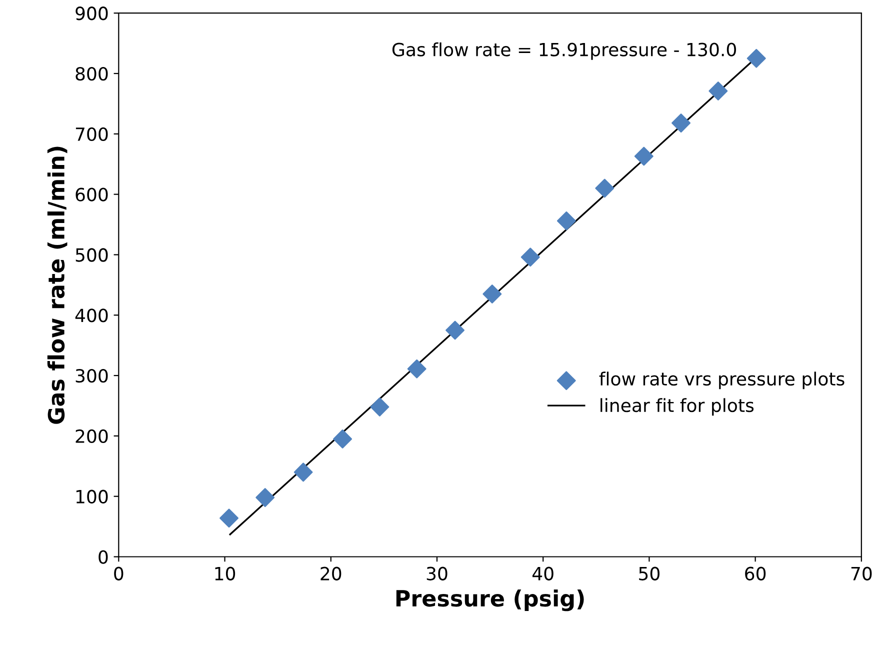  What do you see at coordinates (92, 134) in the screenshot?
I see `y-tick-label: 700` at bounding box center [92, 134].